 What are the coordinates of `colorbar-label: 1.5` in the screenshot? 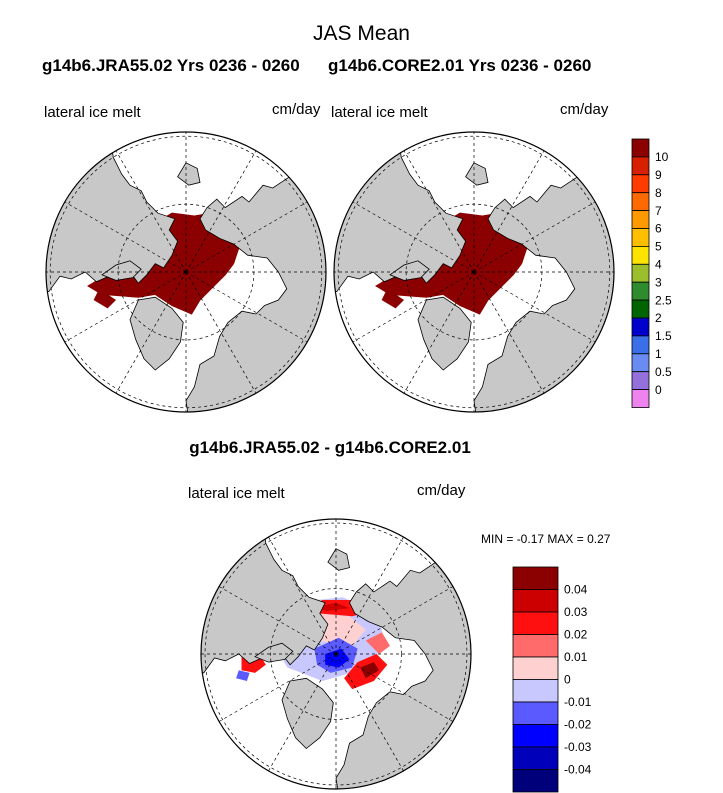 It's located at (663, 336).